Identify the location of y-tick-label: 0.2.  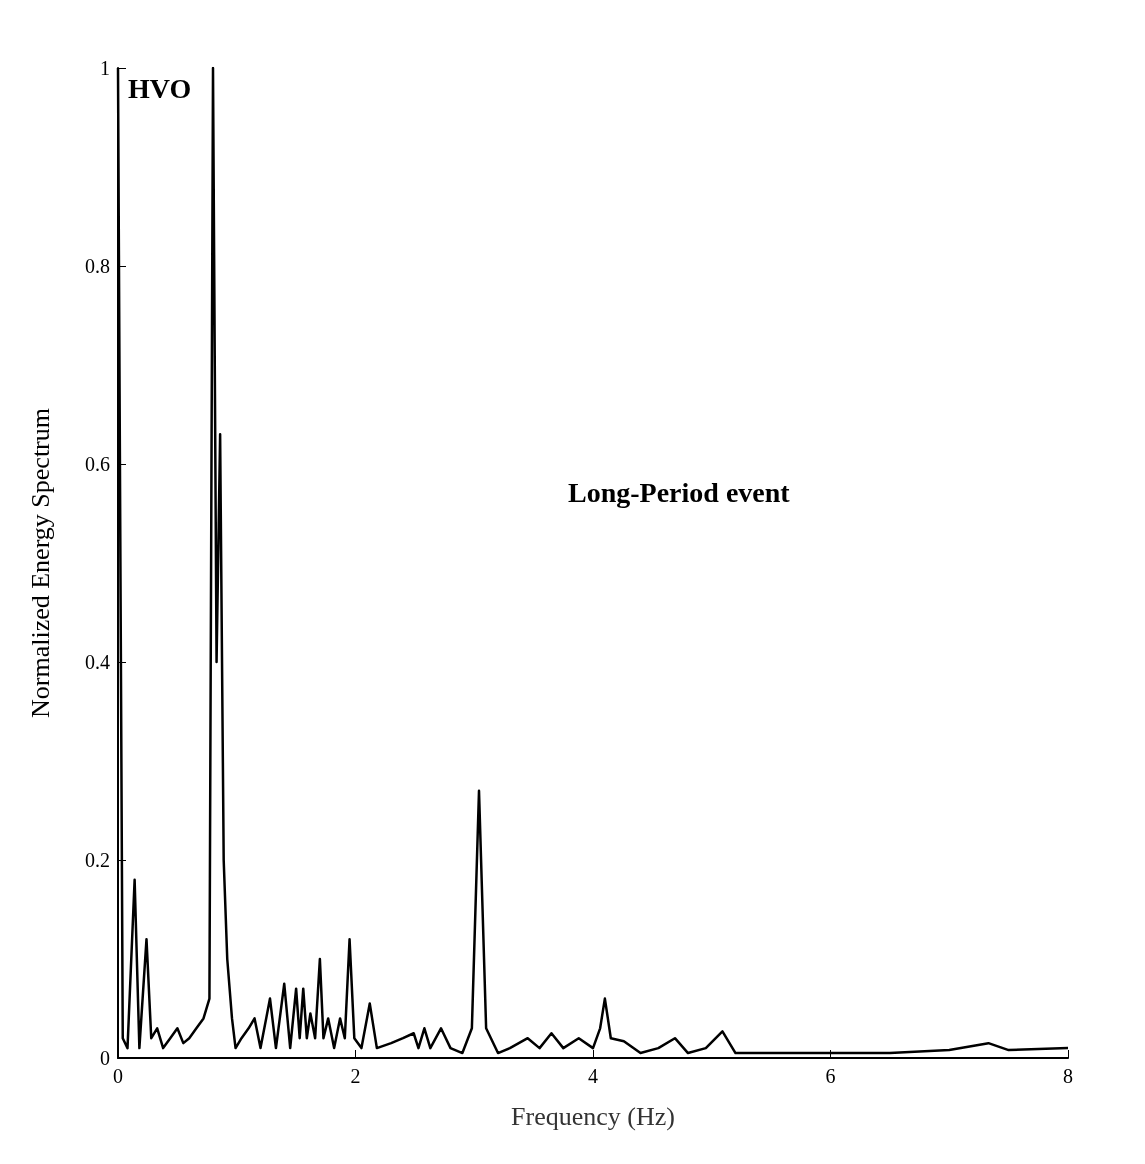
(97, 860).